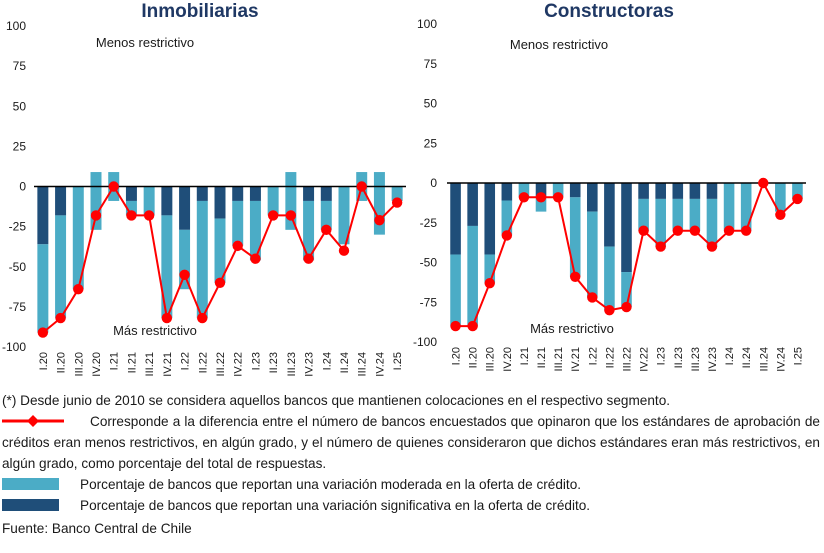 The width and height of the screenshot is (824, 553). What do you see at coordinates (20, 106) in the screenshot?
I see `y-tick-label: 50` at bounding box center [20, 106].